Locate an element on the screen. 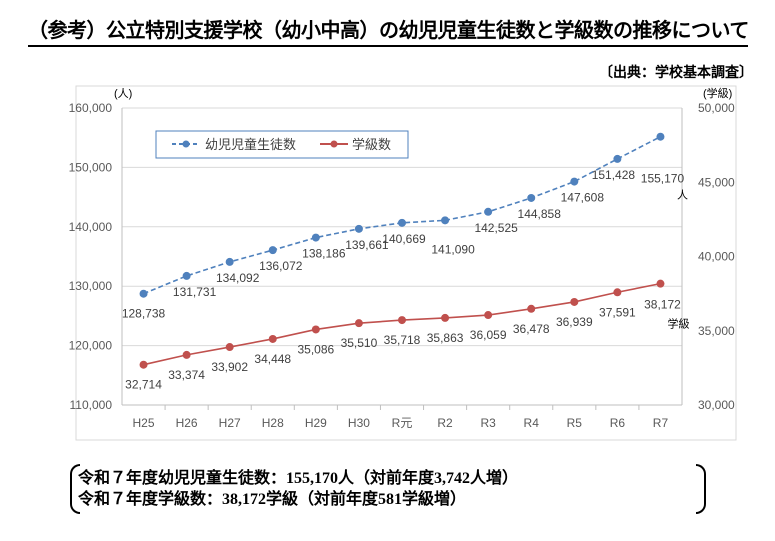 The height and width of the screenshot is (541, 775). students-data-label: 141,090 is located at coordinates (453, 249).